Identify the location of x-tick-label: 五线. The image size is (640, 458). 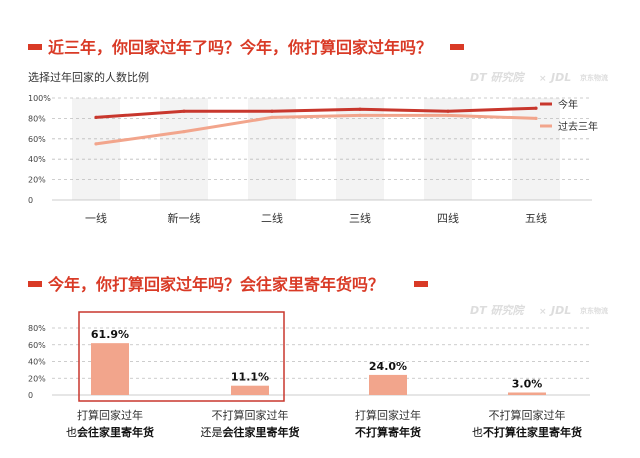
(536, 218).